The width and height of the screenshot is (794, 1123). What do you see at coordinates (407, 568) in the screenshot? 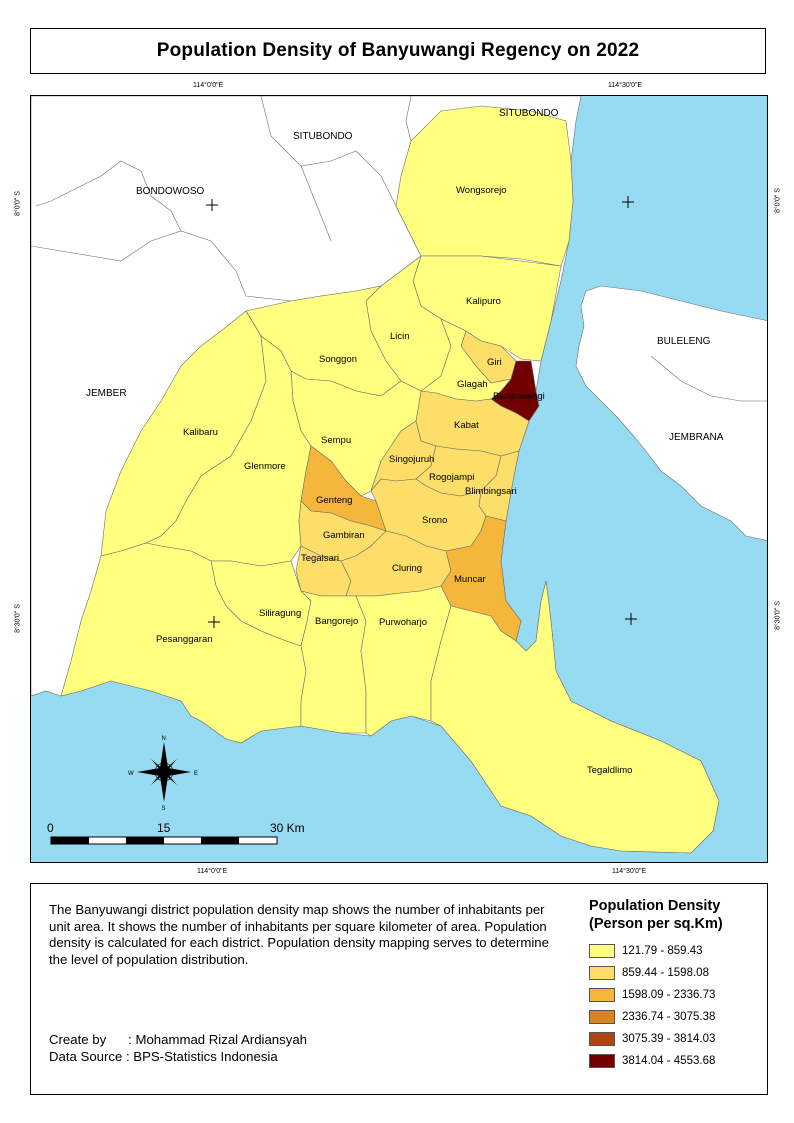
I see `label-cluring: Cluring` at bounding box center [407, 568].